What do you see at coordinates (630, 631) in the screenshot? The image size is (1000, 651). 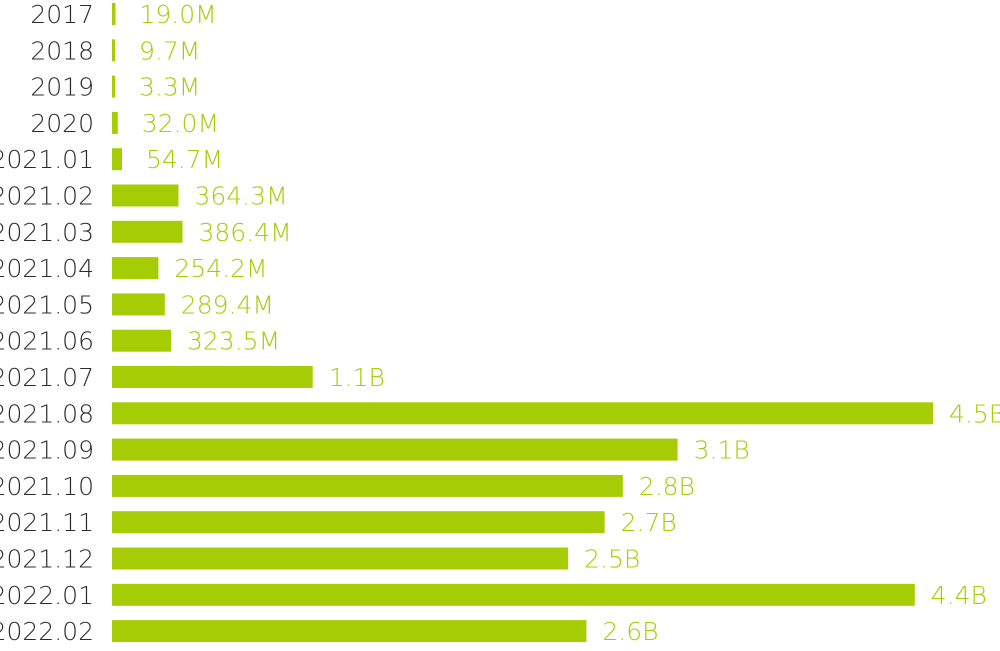 I see `value-label-2022.02: 2.6B` at bounding box center [630, 631].